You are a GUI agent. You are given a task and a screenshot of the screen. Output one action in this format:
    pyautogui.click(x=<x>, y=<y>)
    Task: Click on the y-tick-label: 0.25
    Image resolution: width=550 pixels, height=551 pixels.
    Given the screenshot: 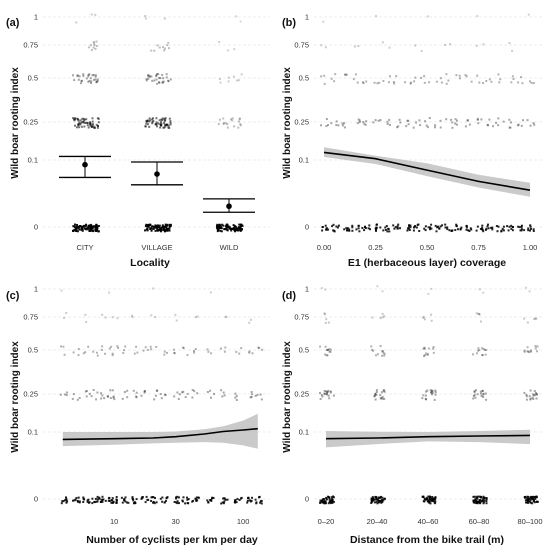 What is the action you would take?
    pyautogui.click(x=301, y=122)
    